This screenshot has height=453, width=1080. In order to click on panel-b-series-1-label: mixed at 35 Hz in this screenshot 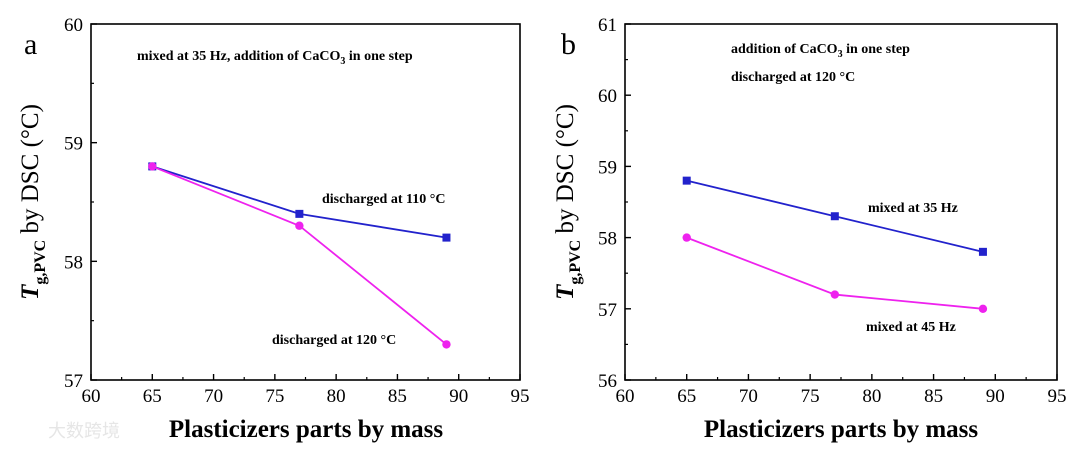, I will do `click(913, 208)`.